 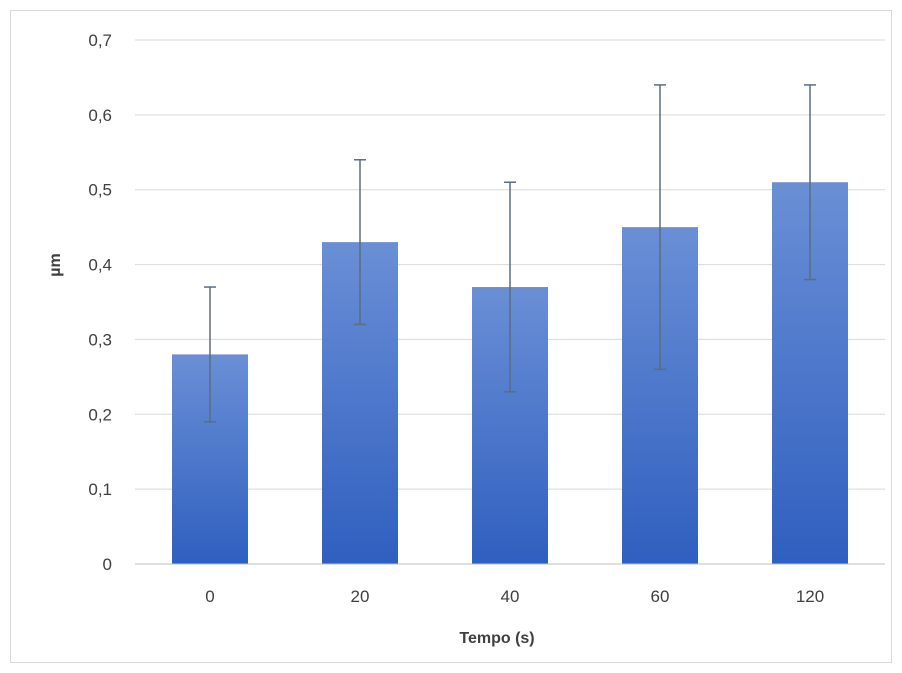 I want to click on y-tick-label: 0,2, so click(x=100, y=414).